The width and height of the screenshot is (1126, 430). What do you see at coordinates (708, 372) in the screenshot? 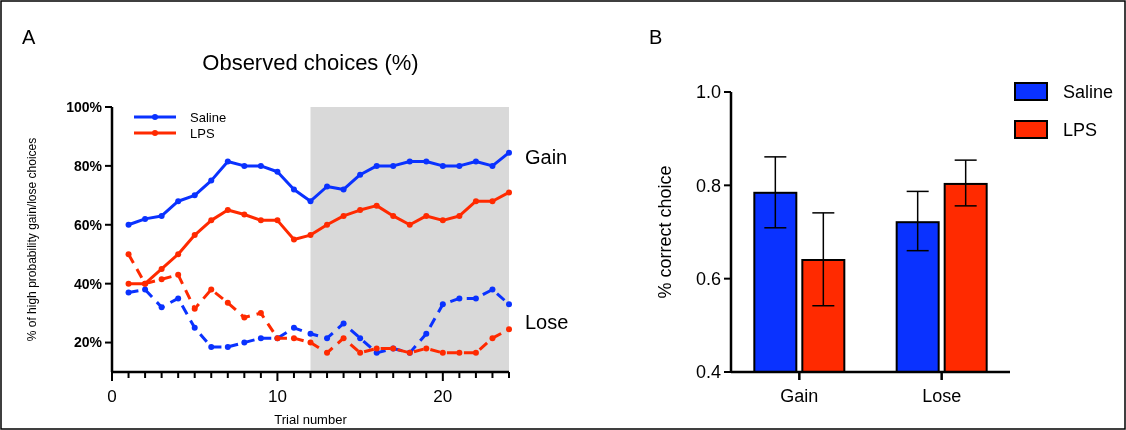
I see `y-tick-label: 0.4` at bounding box center [708, 372].